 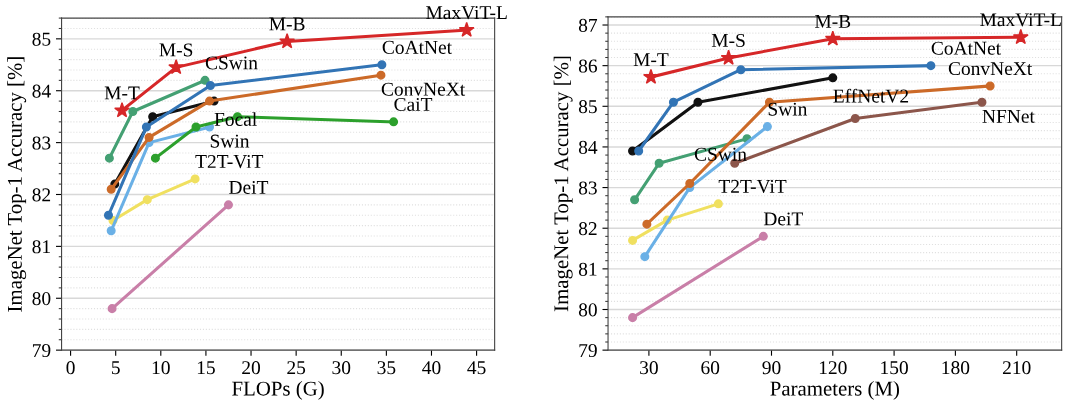 I want to click on x-tick-label: 45, so click(x=476, y=368).